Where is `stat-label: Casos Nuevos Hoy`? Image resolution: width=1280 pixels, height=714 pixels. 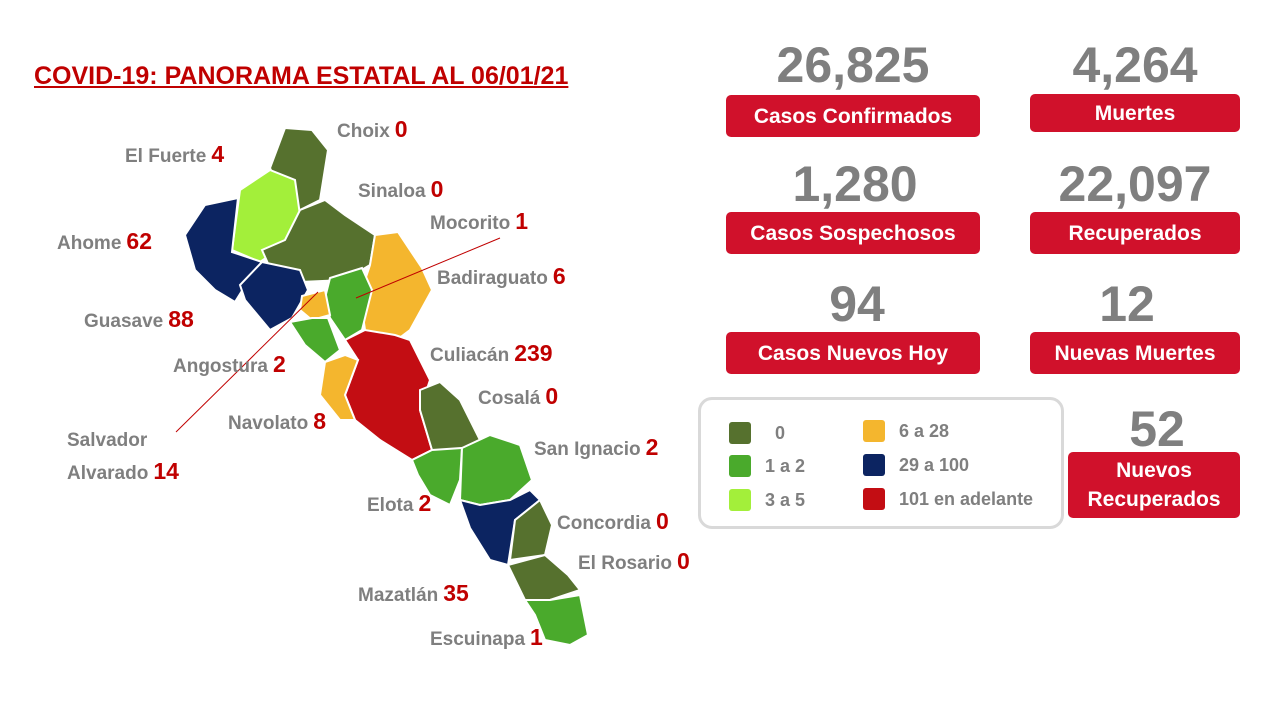 stat-label: Casos Nuevos Hoy is located at coordinates (853, 353).